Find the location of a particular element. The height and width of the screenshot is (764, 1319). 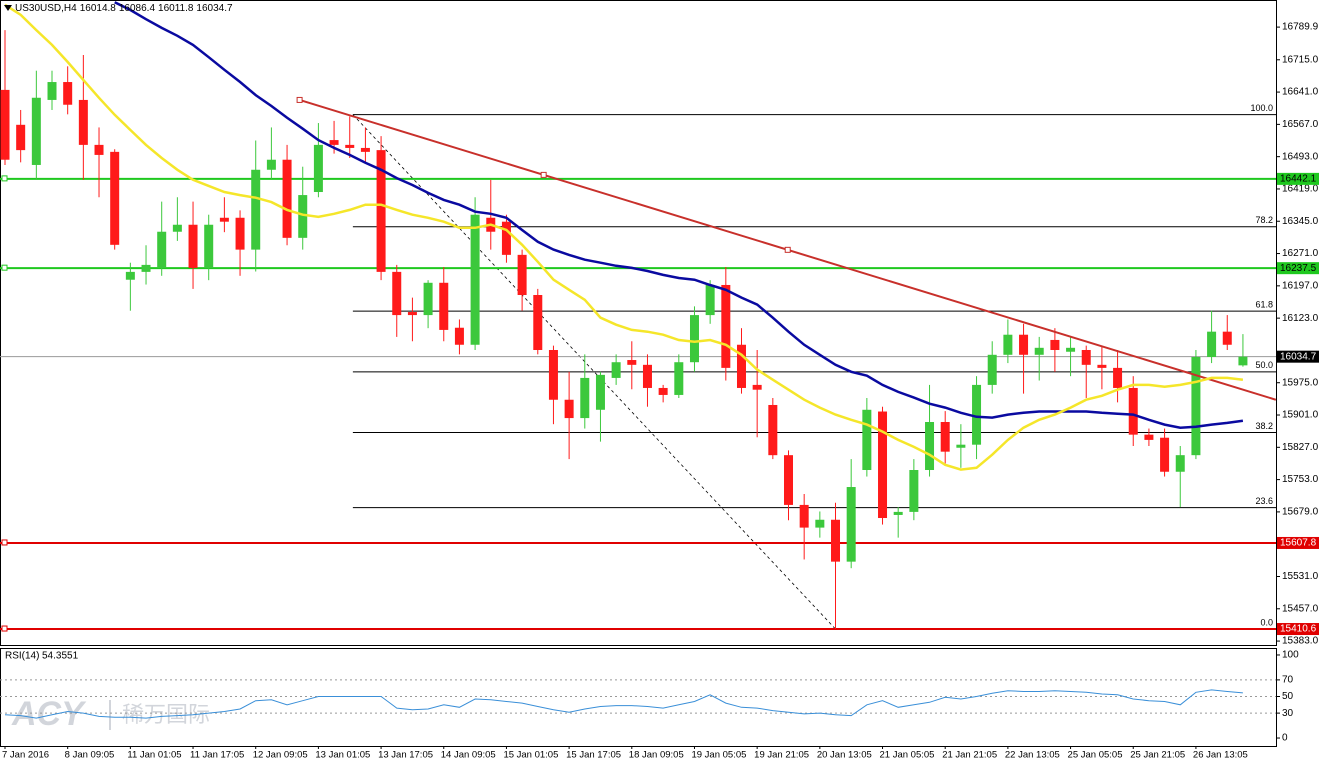

fib-label: 61.8 is located at coordinates (1264, 304).